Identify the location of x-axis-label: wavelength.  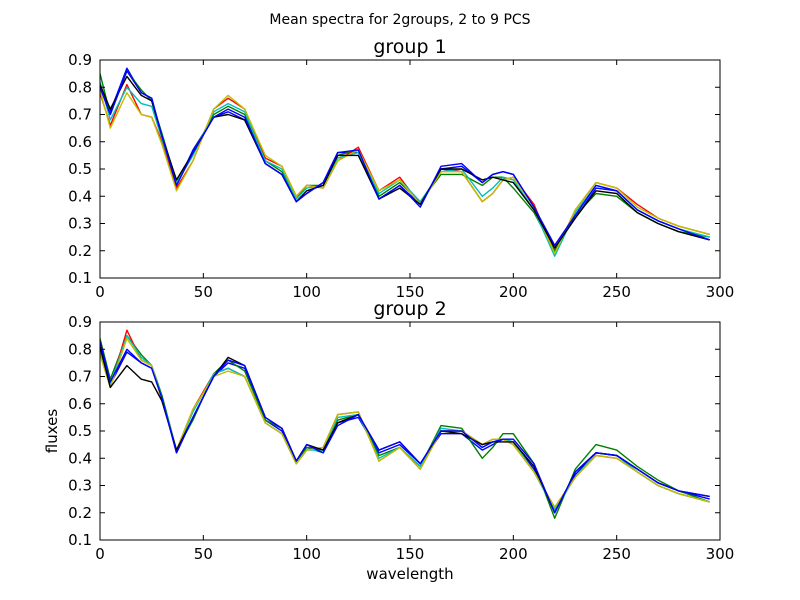
(409, 574).